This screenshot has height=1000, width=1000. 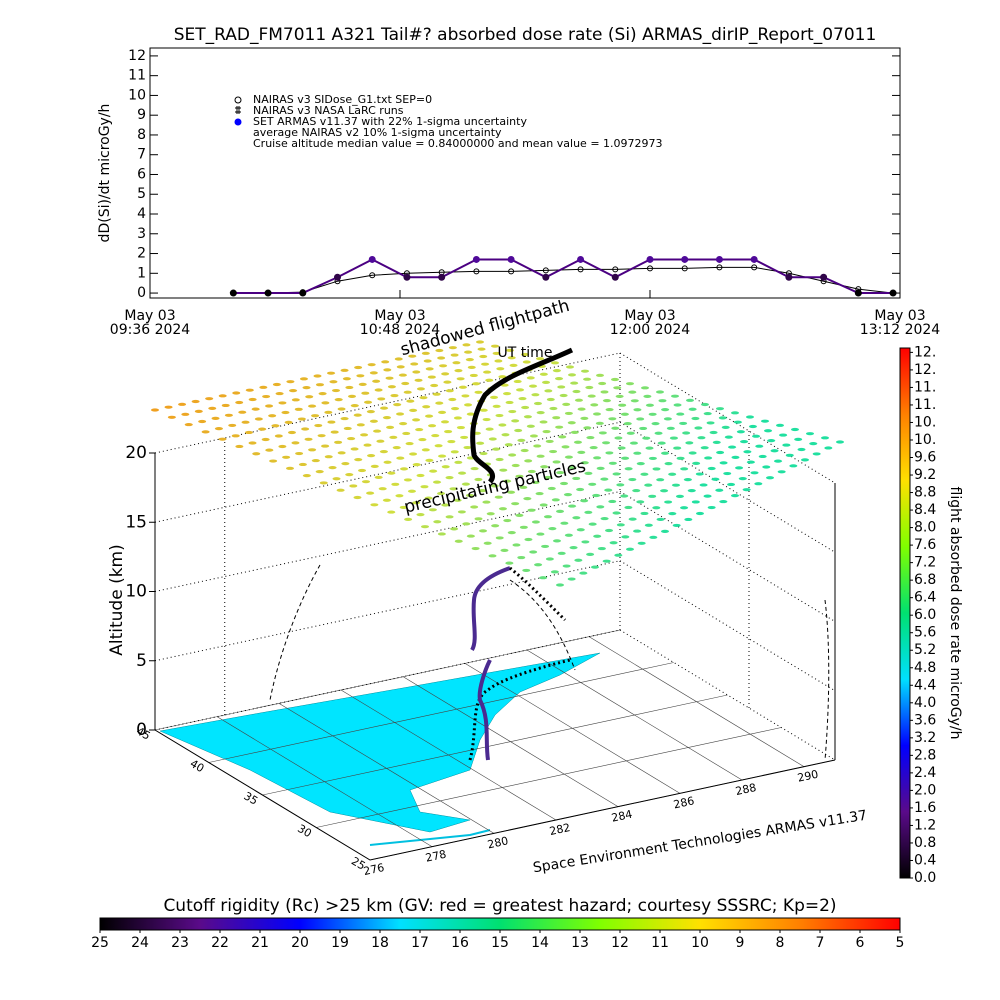 I want to click on x-tick-label: 284, so click(x=621, y=816).